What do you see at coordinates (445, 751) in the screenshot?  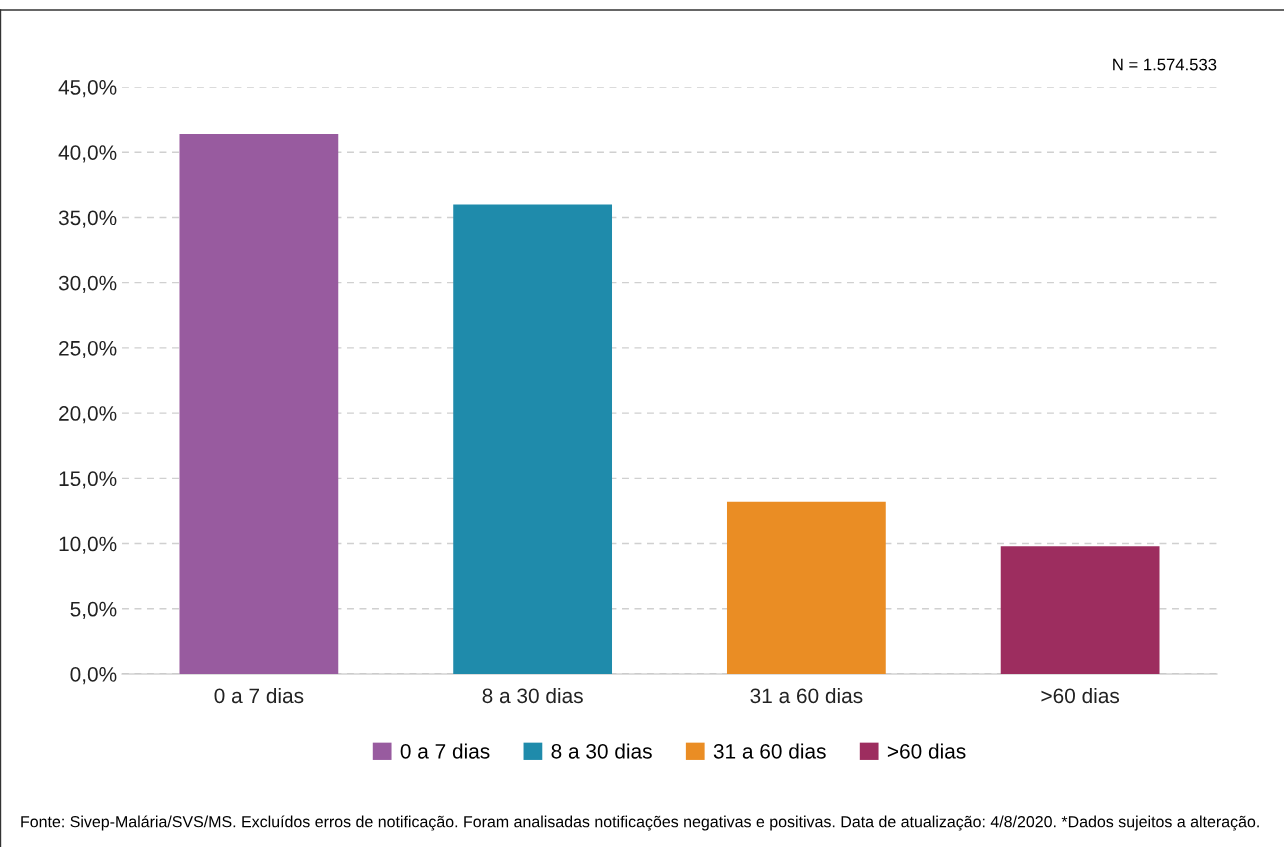 I see `legend-label: 0 a 7 dias` at bounding box center [445, 751].